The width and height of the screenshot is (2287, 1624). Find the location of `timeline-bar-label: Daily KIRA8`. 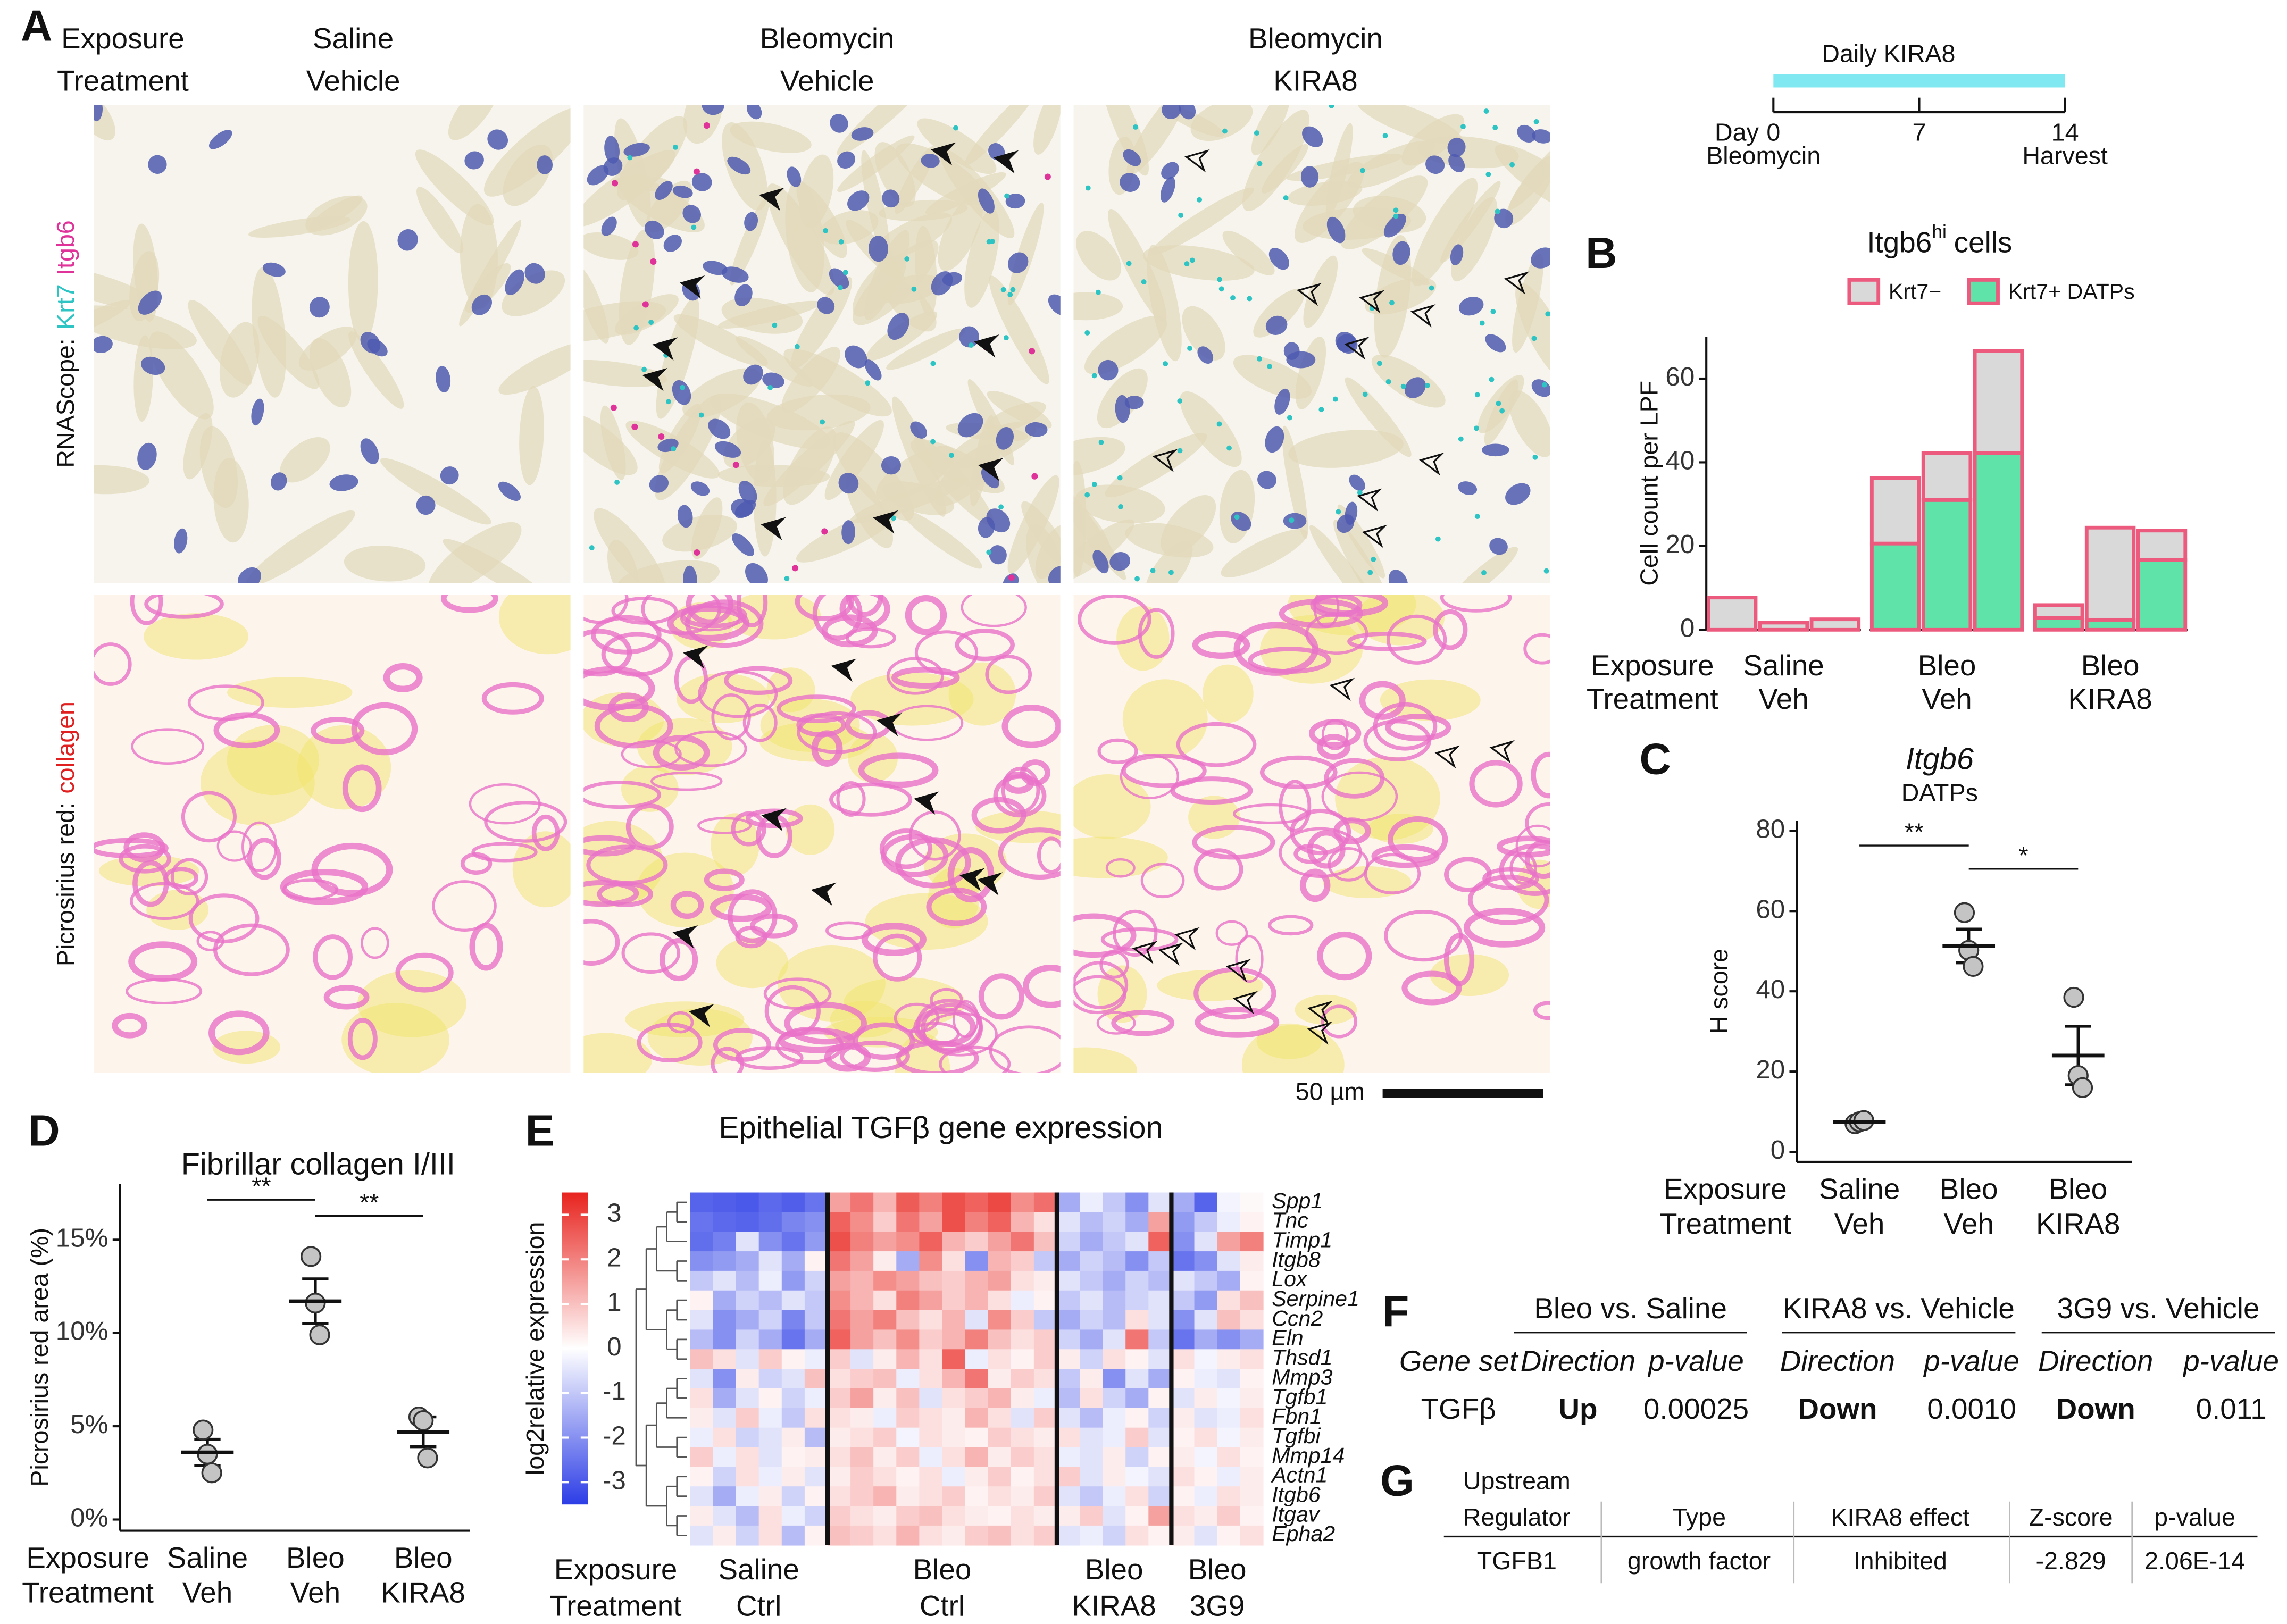

timeline-bar-label: Daily KIRA8 is located at coordinates (1888, 53).